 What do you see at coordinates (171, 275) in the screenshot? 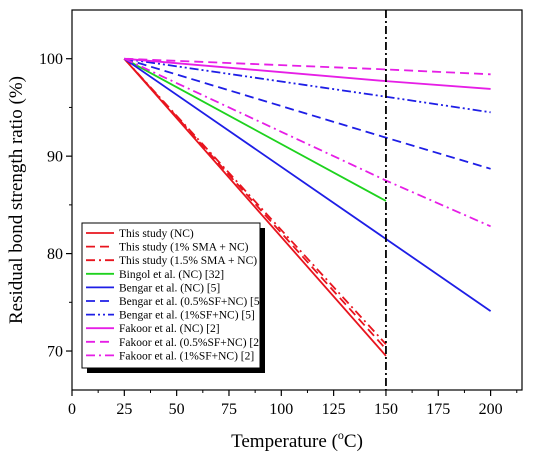
I see `legend-label: Bingol et al. (NC) [32]` at bounding box center [171, 275].